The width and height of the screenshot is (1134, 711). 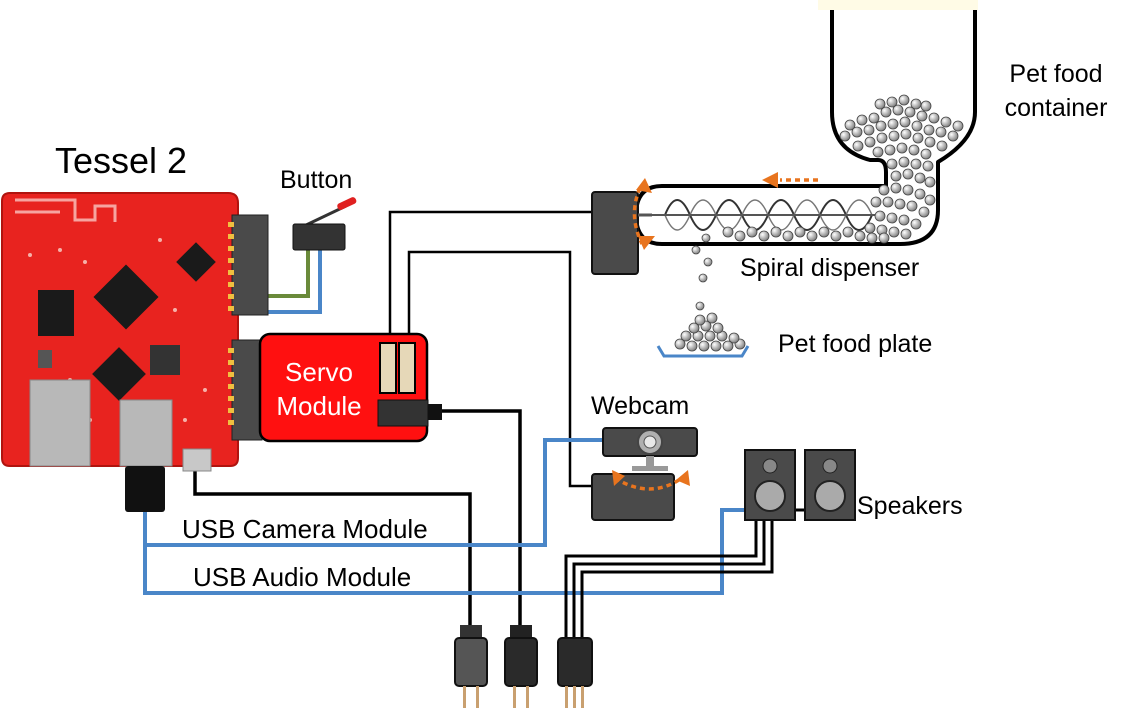 I want to click on tessel-label: Tessel 2, so click(x=121, y=160).